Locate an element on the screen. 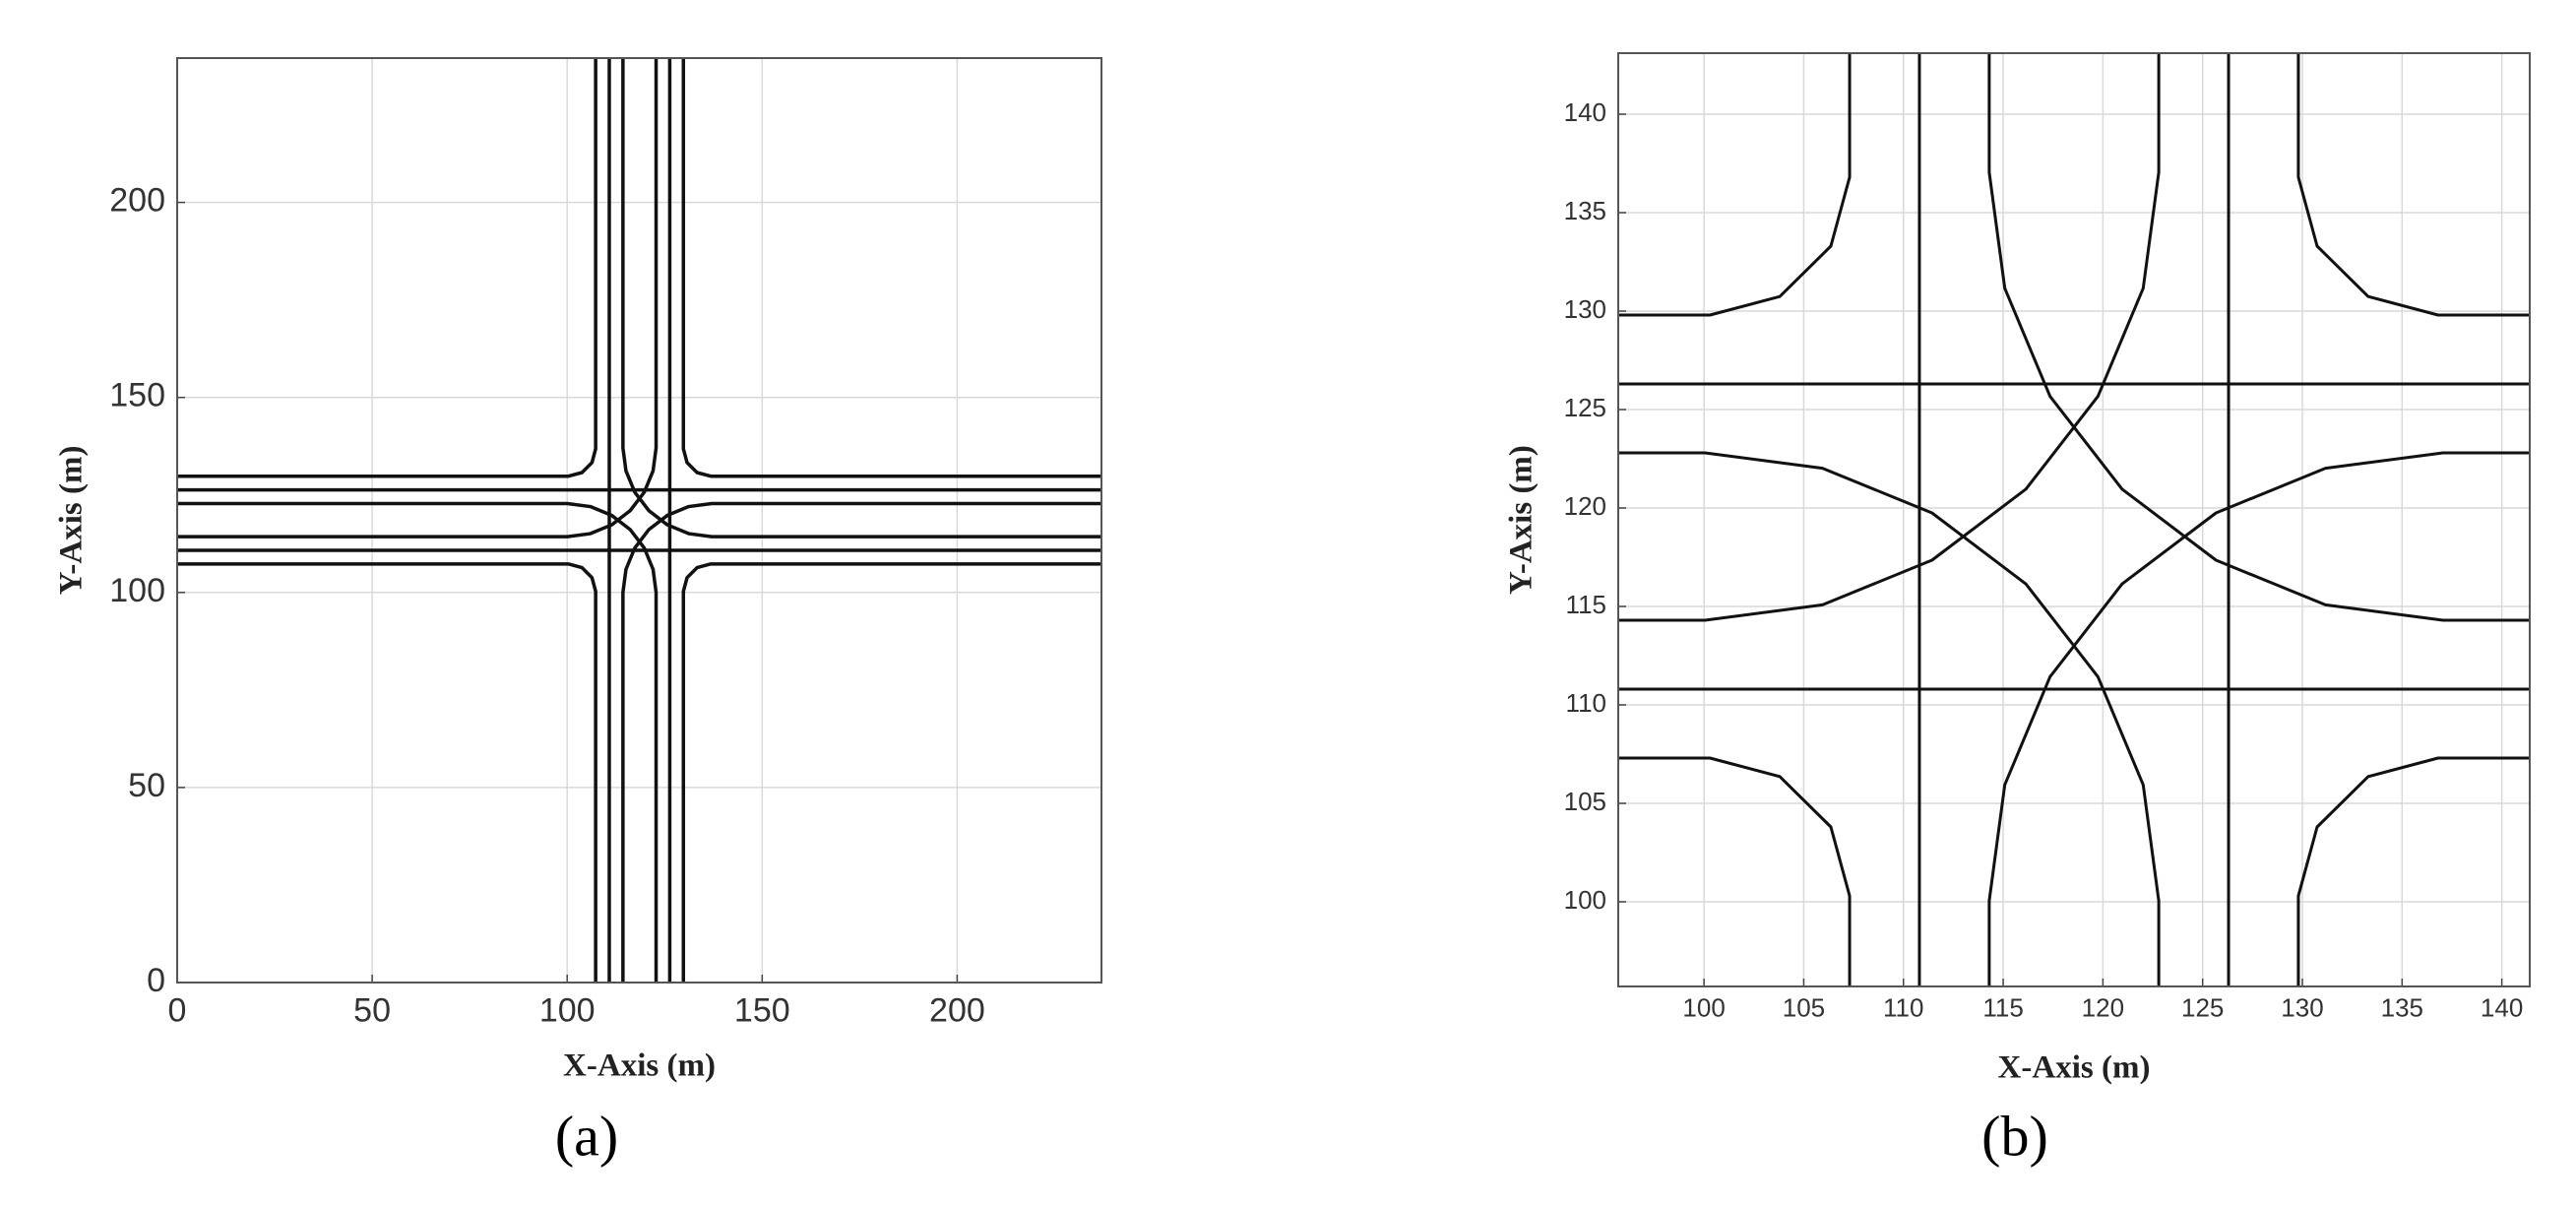 This screenshot has height=1206, width=2576. y-tick-label: 125 is located at coordinates (1585, 407).